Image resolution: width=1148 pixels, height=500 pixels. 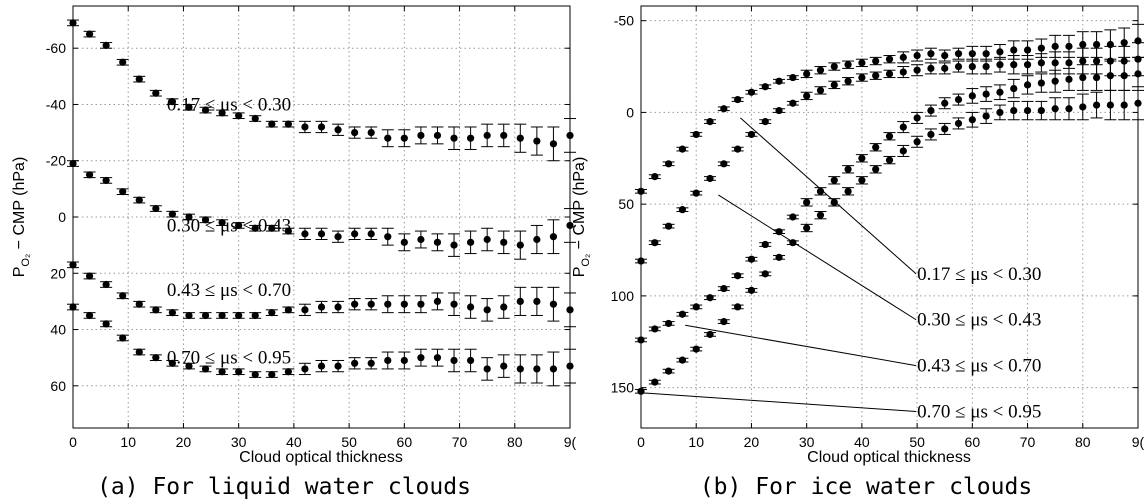 What do you see at coordinates (58, 273) in the screenshot?
I see `y-tick-label: 20` at bounding box center [58, 273].